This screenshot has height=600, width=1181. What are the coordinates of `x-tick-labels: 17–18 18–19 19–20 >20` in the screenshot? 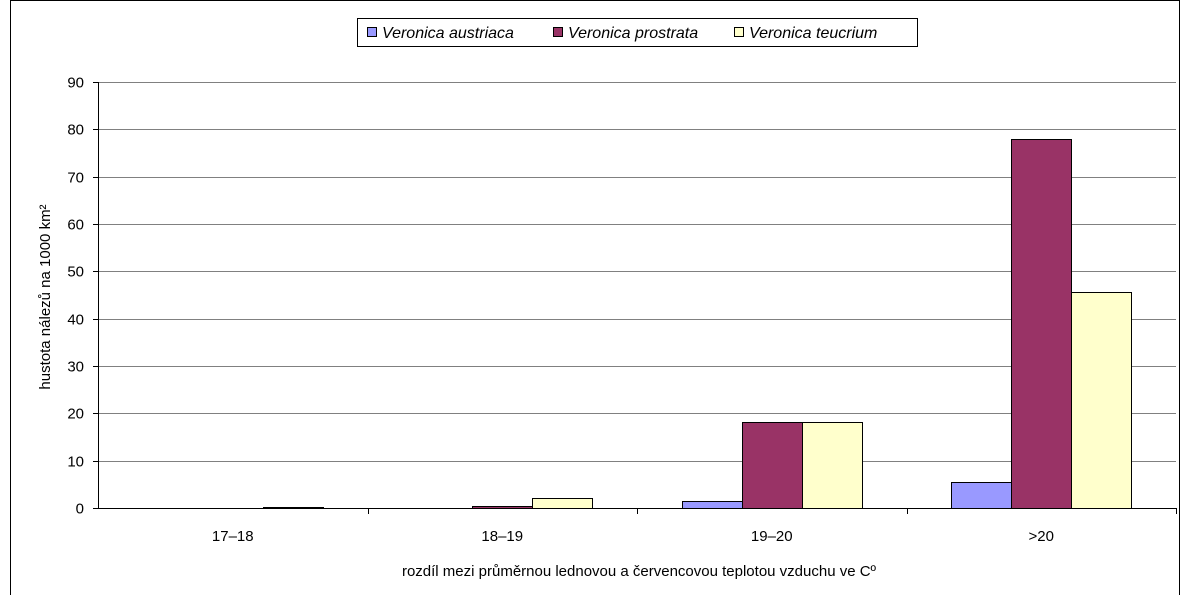 It's located at (633, 536).